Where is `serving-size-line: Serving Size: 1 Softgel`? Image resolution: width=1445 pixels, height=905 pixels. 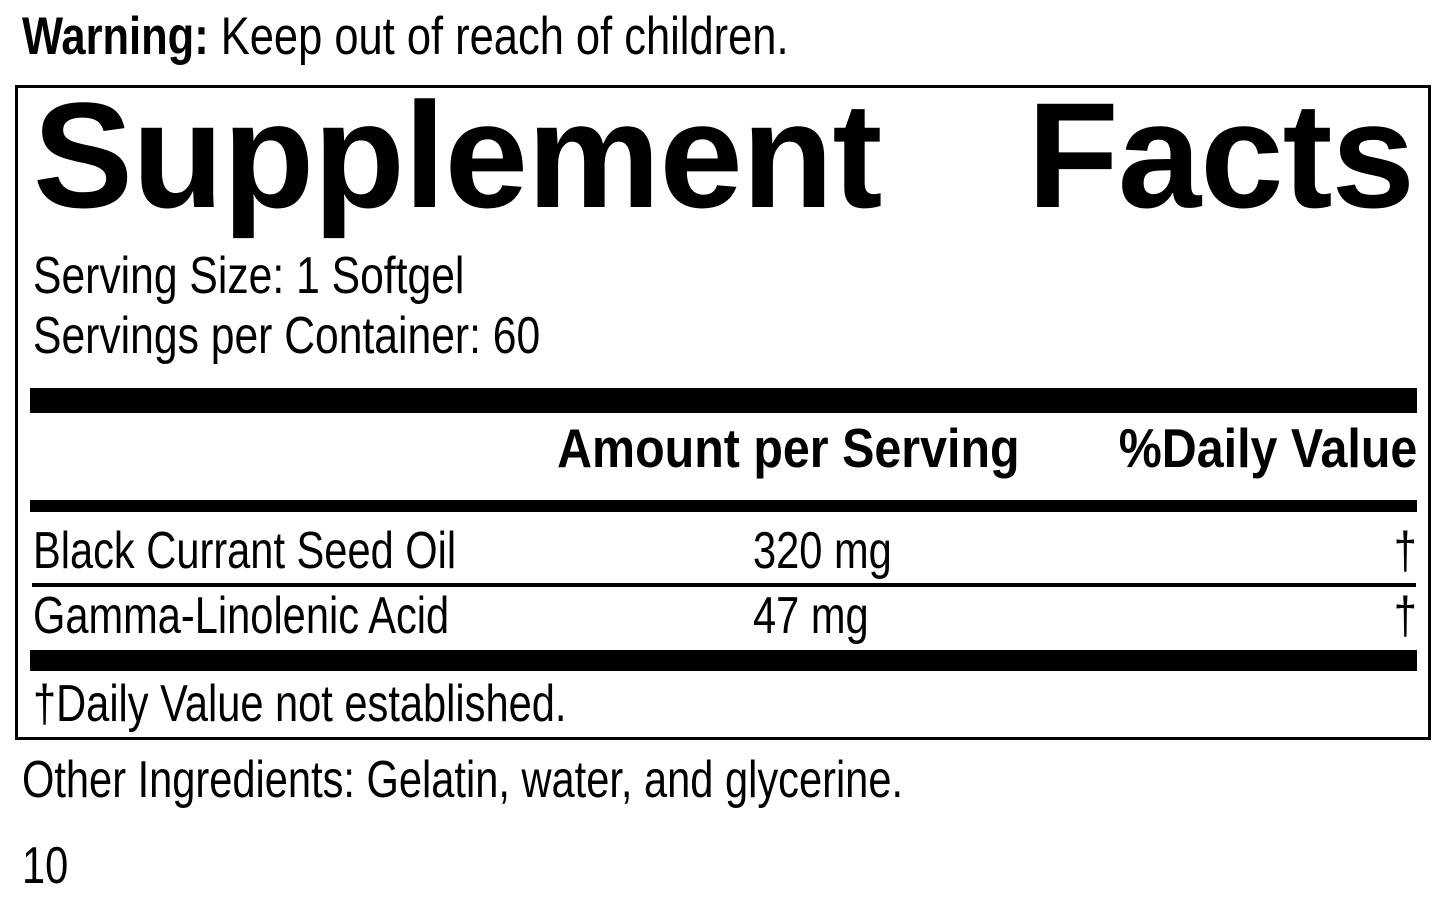
serving-size-line: Serving Size: 1 Softgel is located at coordinates (296, 276).